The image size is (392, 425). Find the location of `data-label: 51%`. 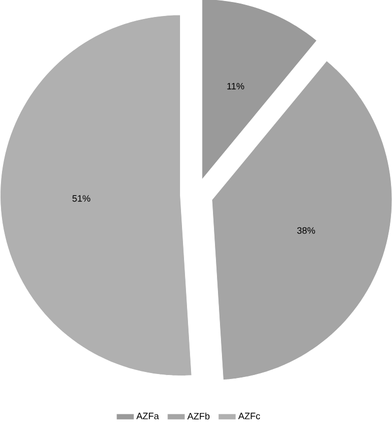

data-label: 51% is located at coordinates (81, 198).